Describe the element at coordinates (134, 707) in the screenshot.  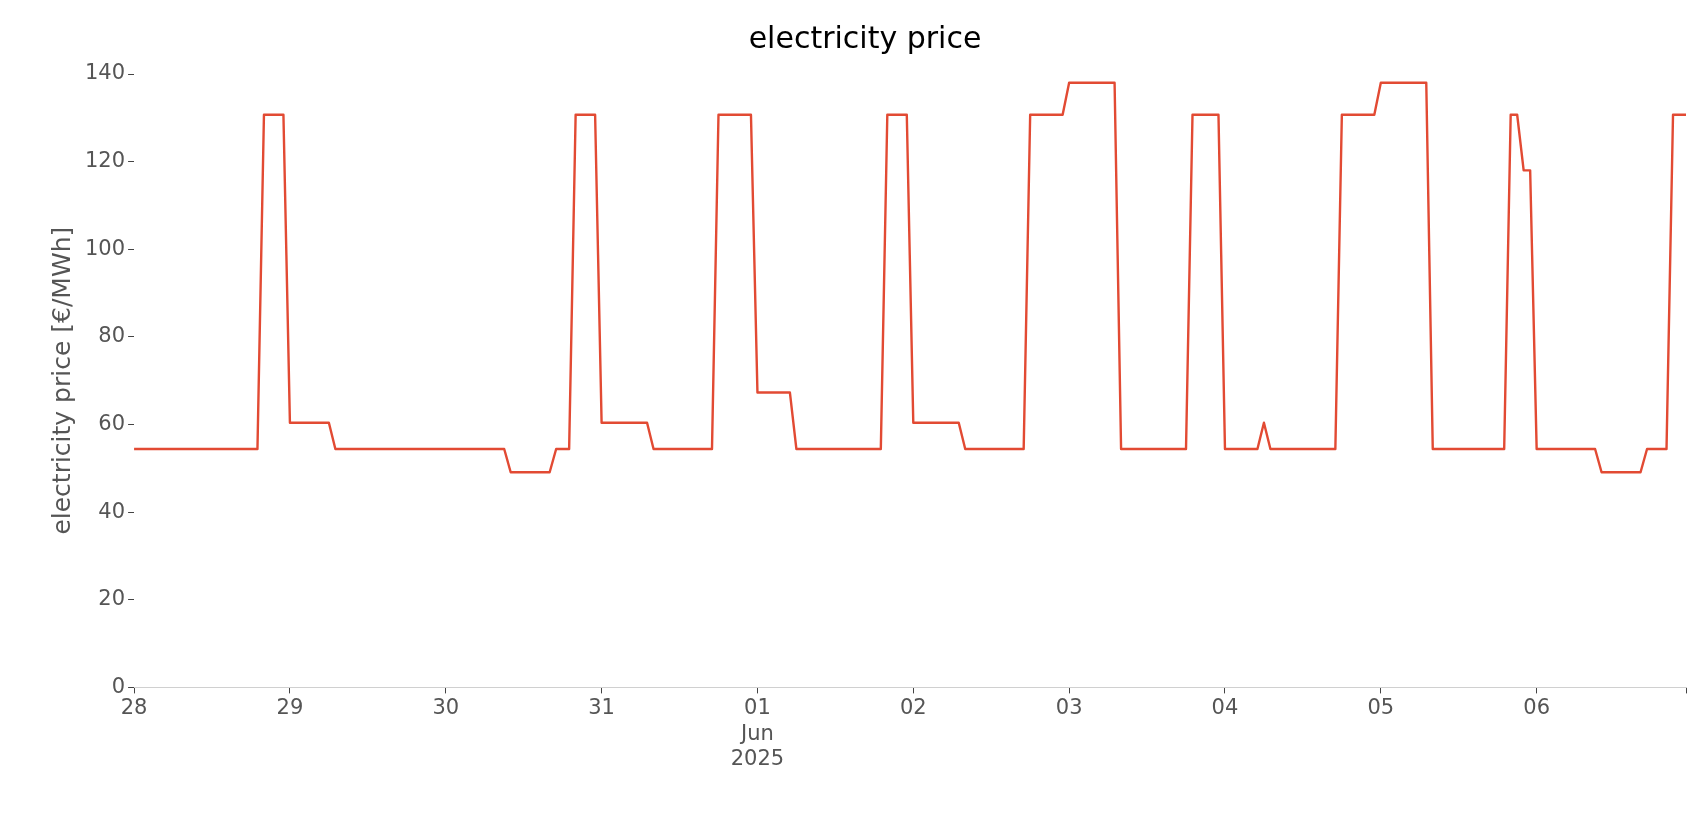
I see `x-tick-label: 28` at that location.